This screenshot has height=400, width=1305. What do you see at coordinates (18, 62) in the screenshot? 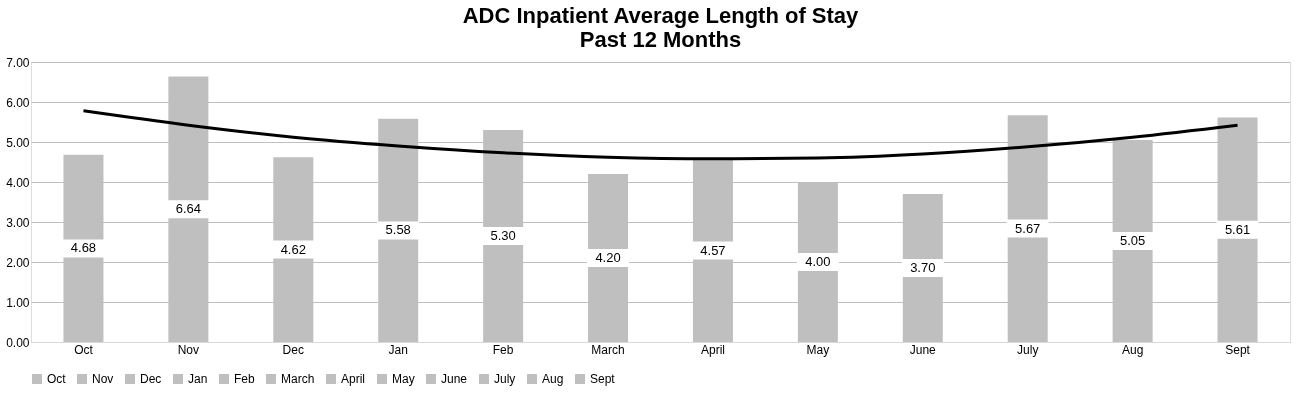
I see `y-tick-label: 7.00` at bounding box center [18, 62].